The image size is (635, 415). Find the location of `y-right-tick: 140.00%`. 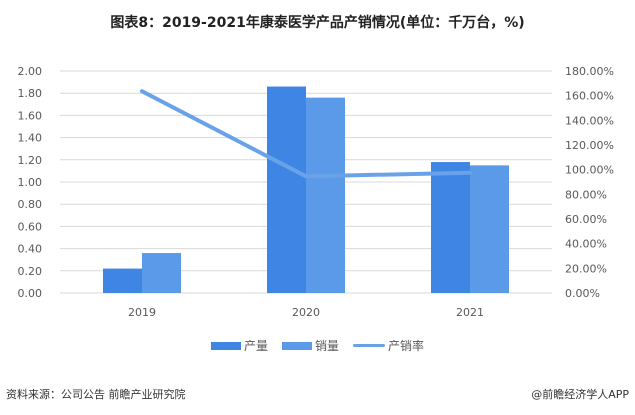

y-right-tick: 140.00% is located at coordinates (589, 120).